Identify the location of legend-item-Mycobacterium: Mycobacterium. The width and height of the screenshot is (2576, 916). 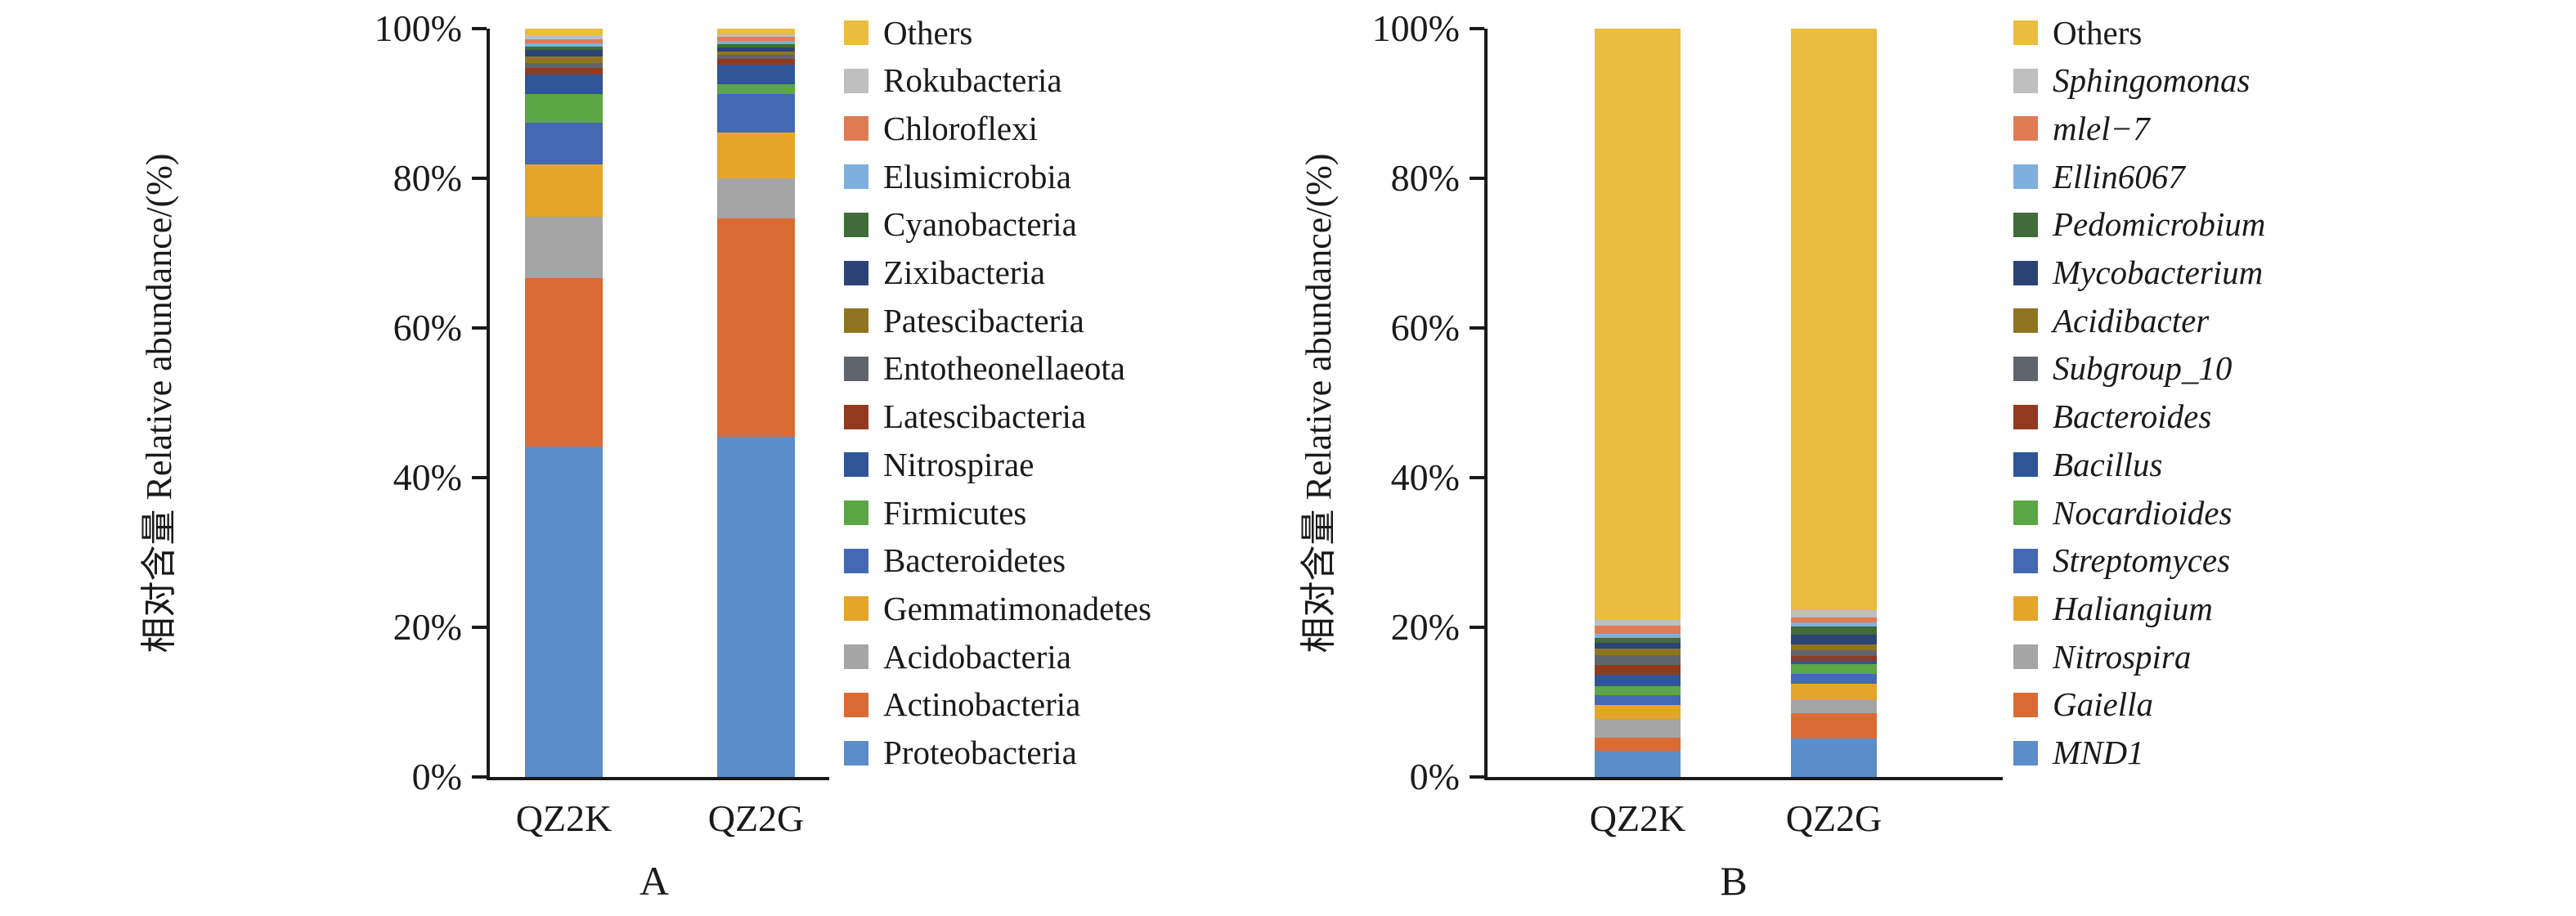
(2138, 273).